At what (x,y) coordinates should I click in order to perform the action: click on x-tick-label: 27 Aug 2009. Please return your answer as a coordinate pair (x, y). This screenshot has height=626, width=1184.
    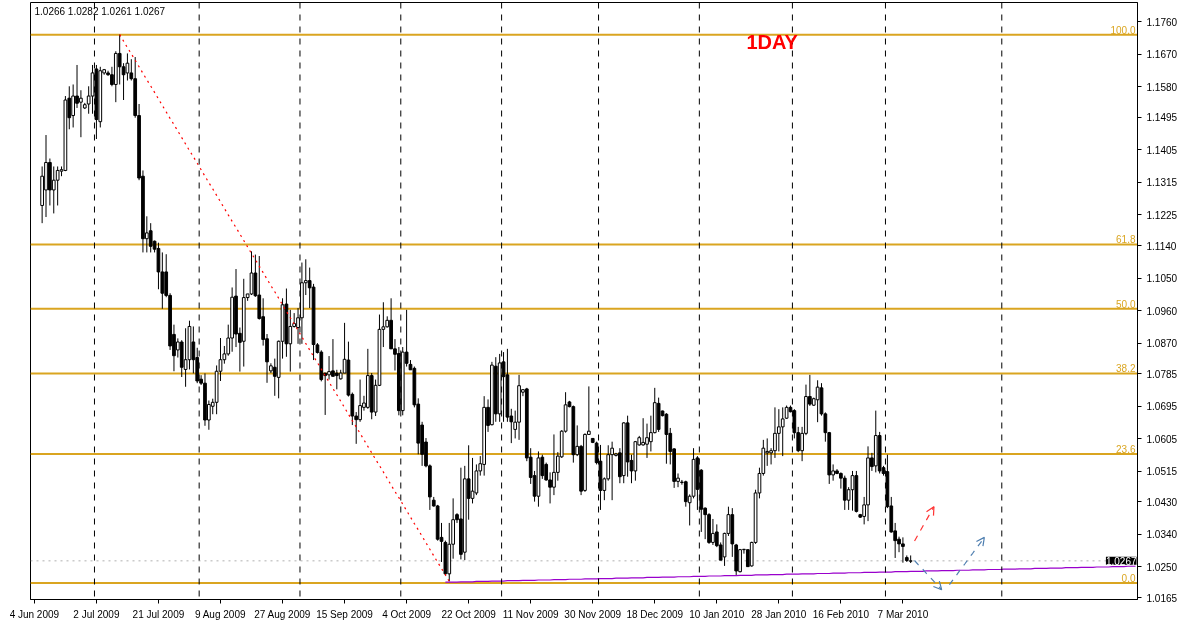
    Looking at the image, I should click on (282, 614).